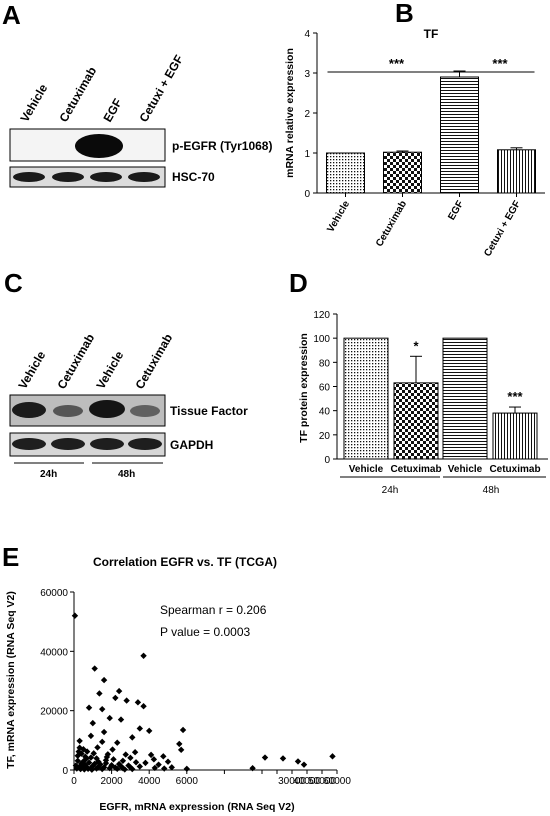 This screenshot has height=816, width=550. What do you see at coordinates (48, 474) in the screenshot?
I see `time-label-24h: 24h` at bounding box center [48, 474].